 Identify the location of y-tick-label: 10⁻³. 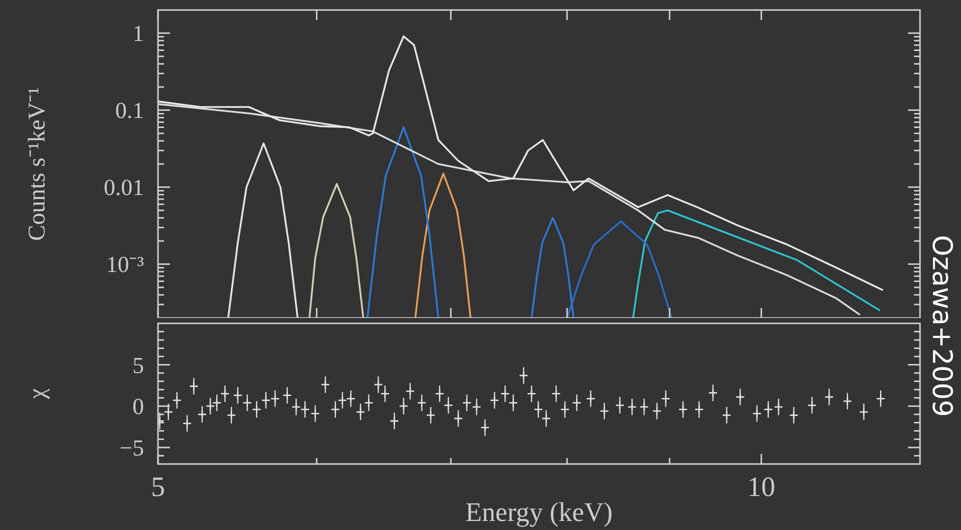
(125, 265).